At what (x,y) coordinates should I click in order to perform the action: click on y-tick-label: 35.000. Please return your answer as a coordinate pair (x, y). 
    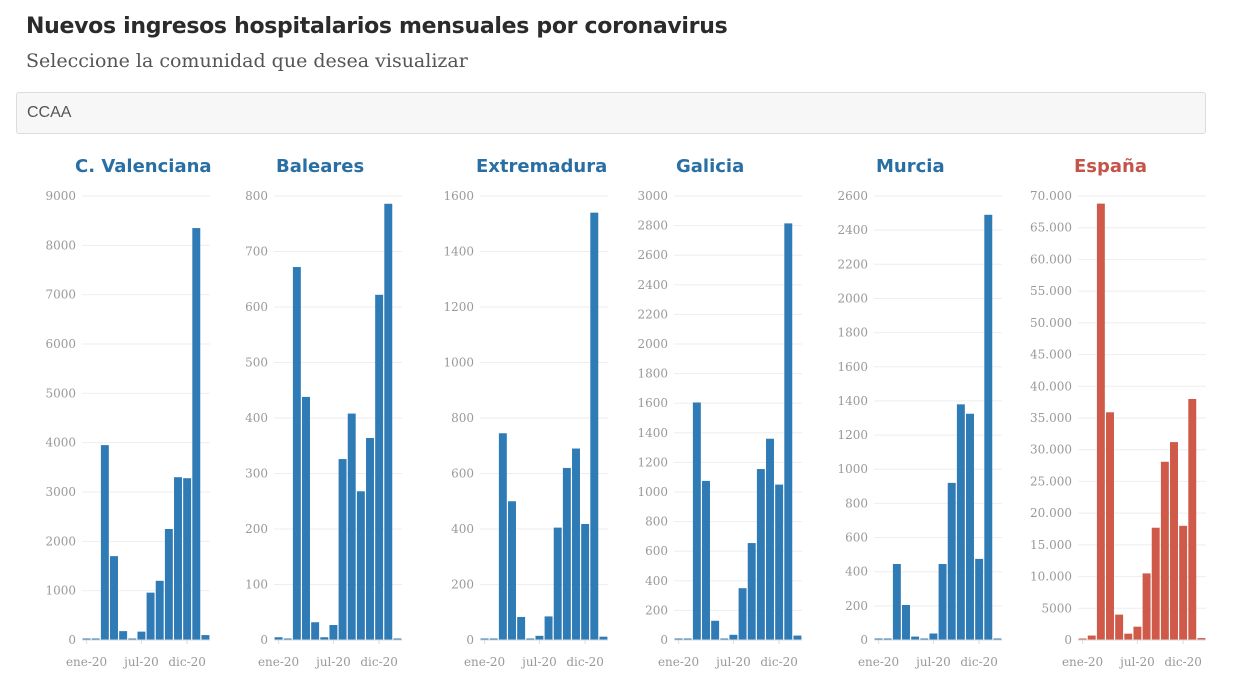
    Looking at the image, I should click on (1051, 418).